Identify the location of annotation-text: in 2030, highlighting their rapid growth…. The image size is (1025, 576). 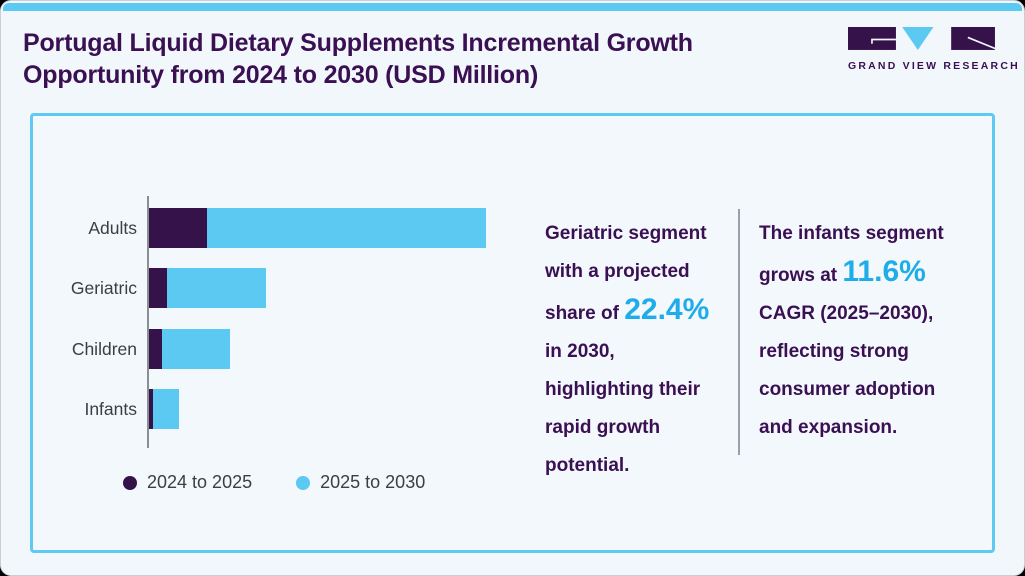
(623, 408).